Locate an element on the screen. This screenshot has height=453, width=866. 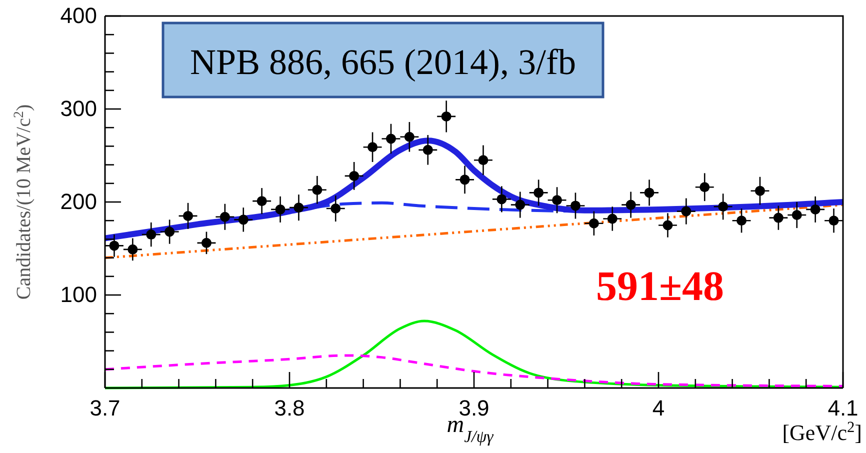
y-tick-label: 100 is located at coordinates (78, 295).